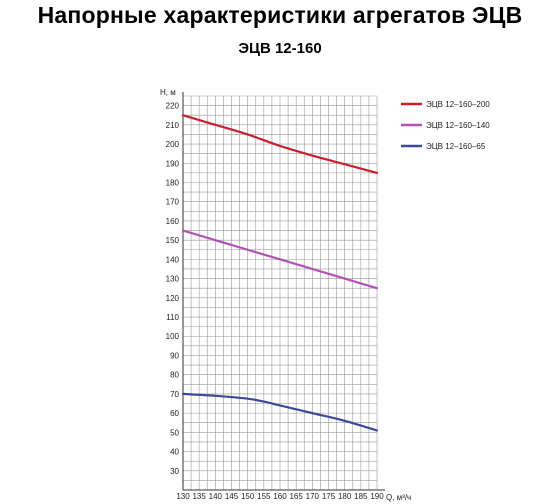 This screenshot has height=504, width=560. What do you see at coordinates (174, 375) in the screenshot?
I see `y-tick-label: 80` at bounding box center [174, 375].